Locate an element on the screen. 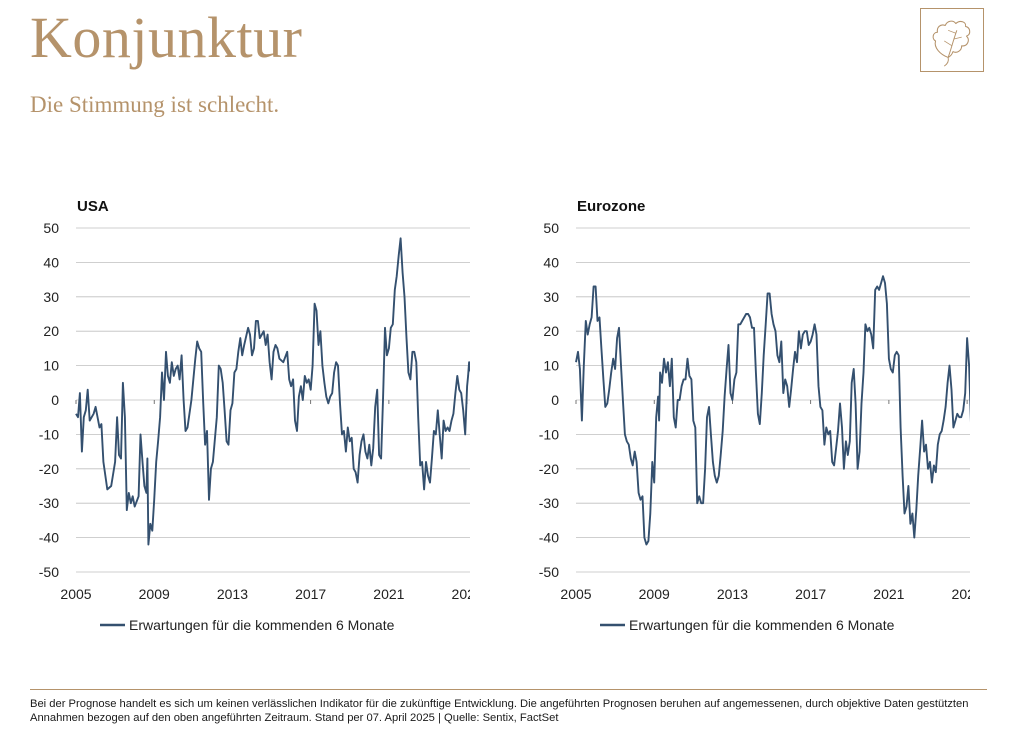 Image resolution: width=1024 pixels, height=743 pixels. usa-x-tick-label: 2017 is located at coordinates (310, 594).